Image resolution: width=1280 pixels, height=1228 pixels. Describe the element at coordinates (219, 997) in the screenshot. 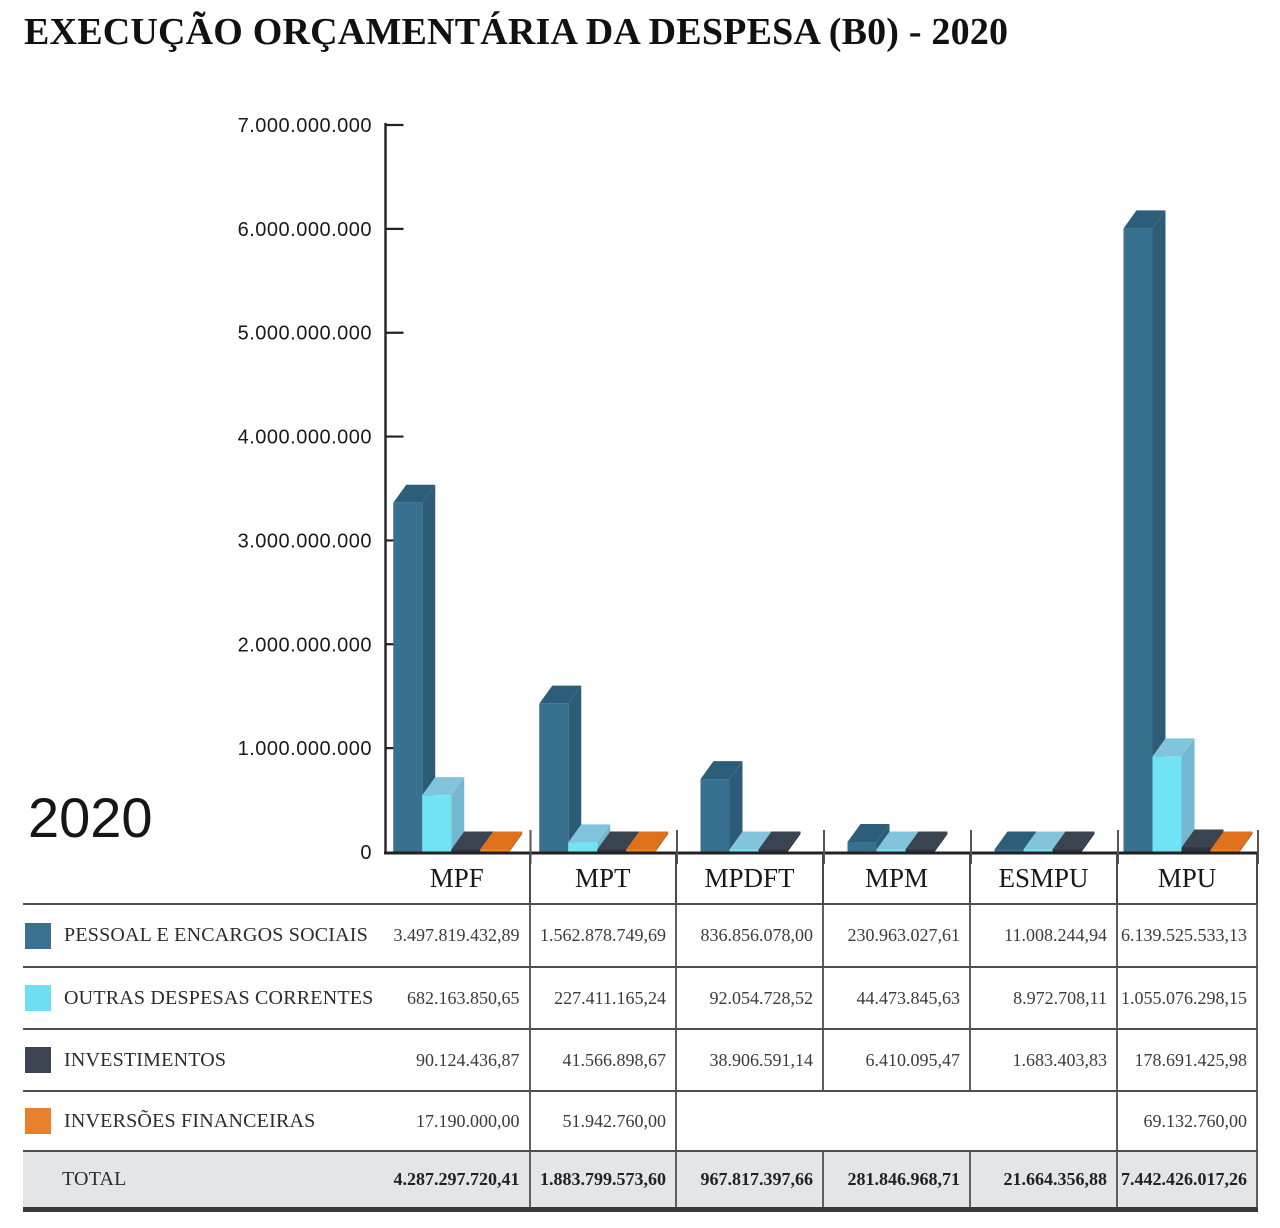

I see `series-name: OUTRAS DESPESAS CORRENTES` at that location.